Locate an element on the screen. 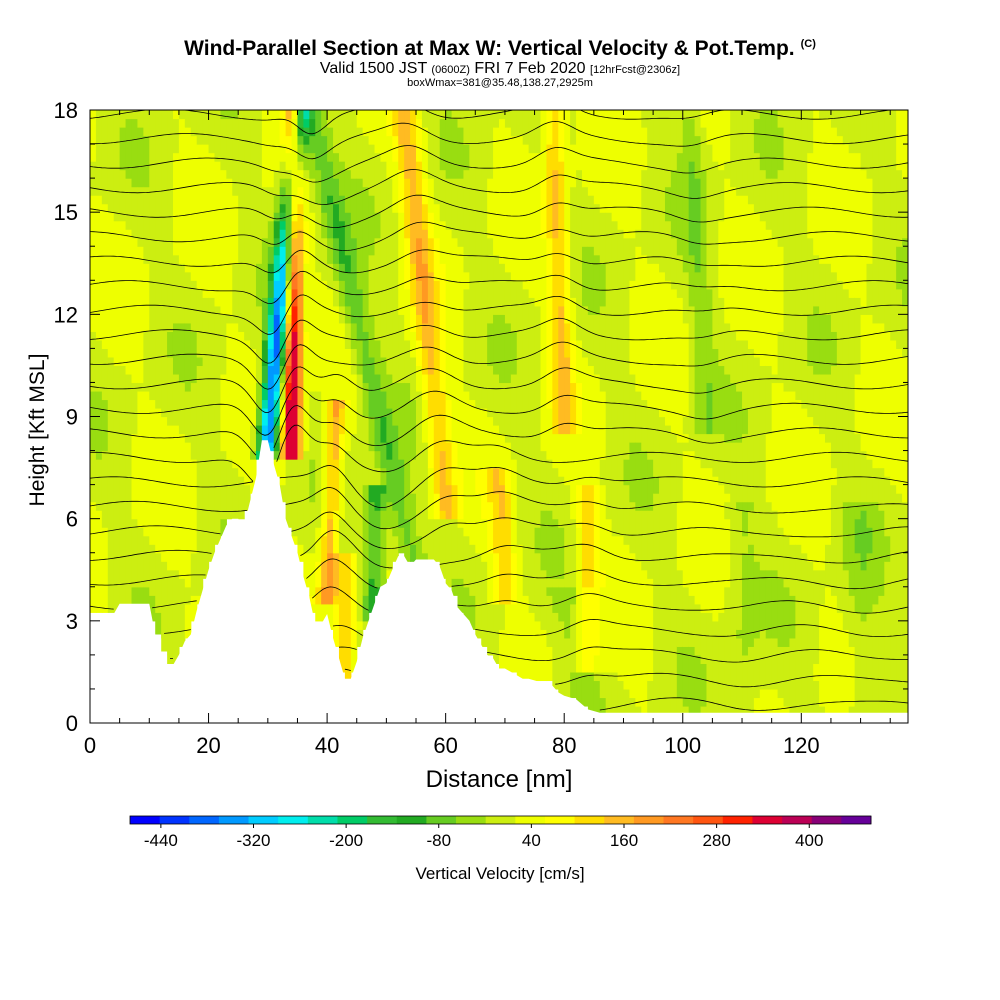 The width and height of the screenshot is (1000, 1000). y-tick-label: 6 is located at coordinates (72, 519).